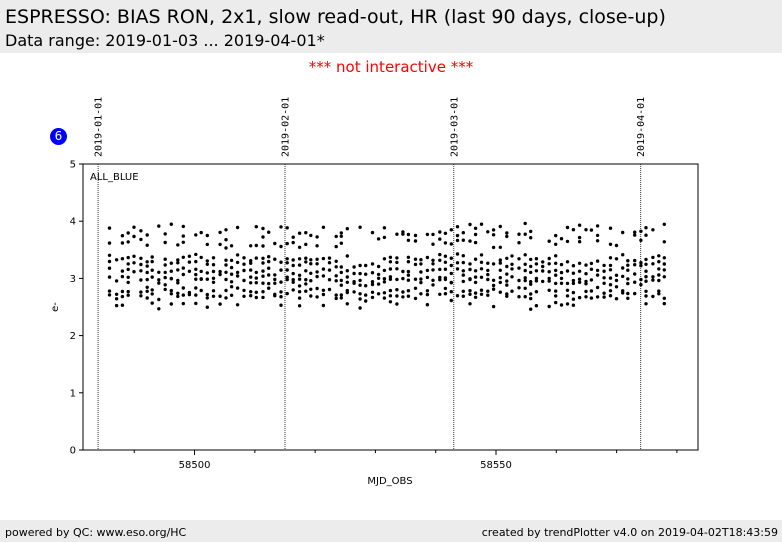 The width and height of the screenshot is (782, 542). I want to click on y-tick-label-4: 4, so click(73, 222).